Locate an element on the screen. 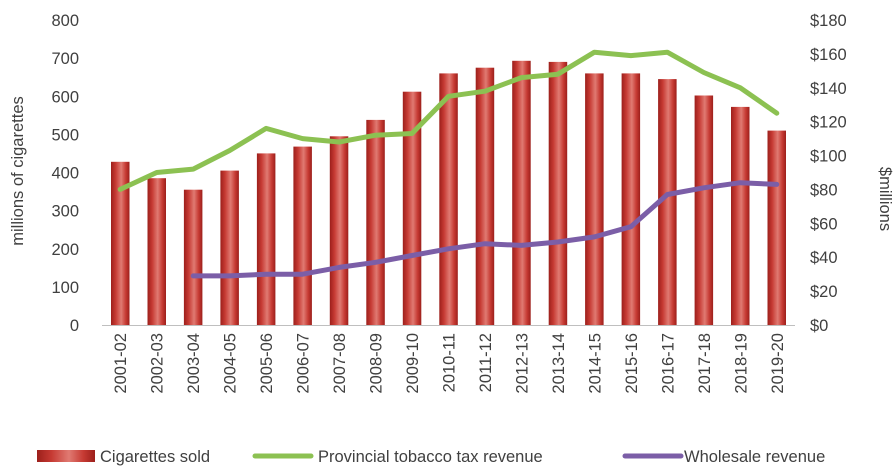  right-tick-label: $0 is located at coordinates (819, 326).